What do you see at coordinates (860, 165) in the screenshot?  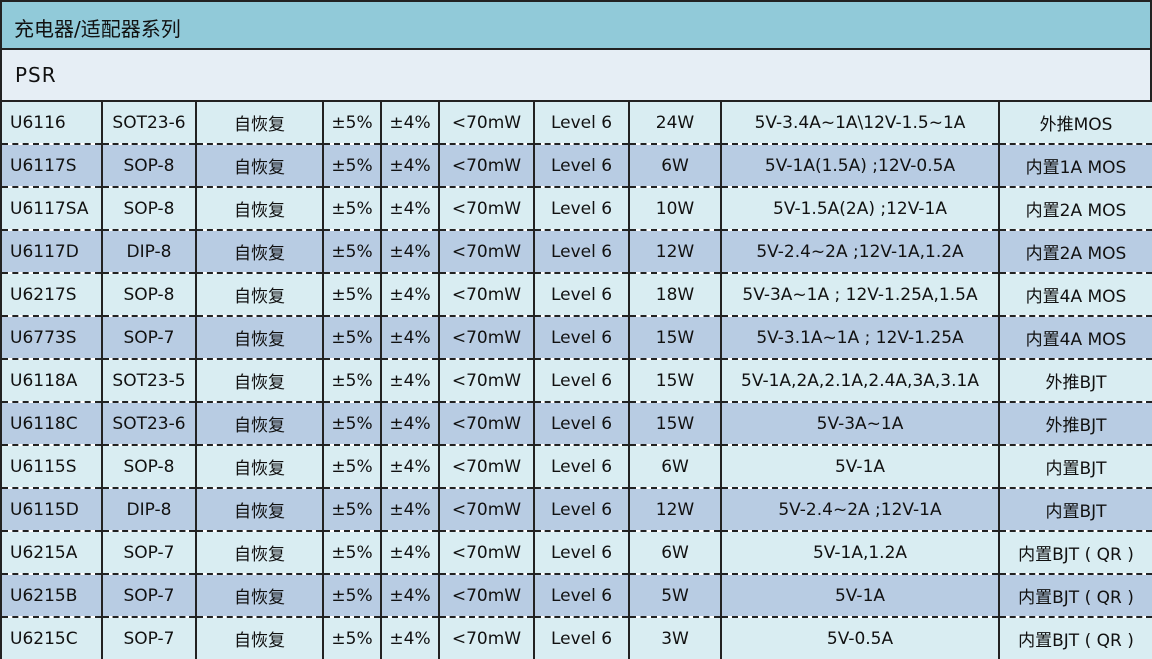 I see `cell-output-spec: 5V-1A(1.5A) ;12V-0.5A` at bounding box center [860, 165].